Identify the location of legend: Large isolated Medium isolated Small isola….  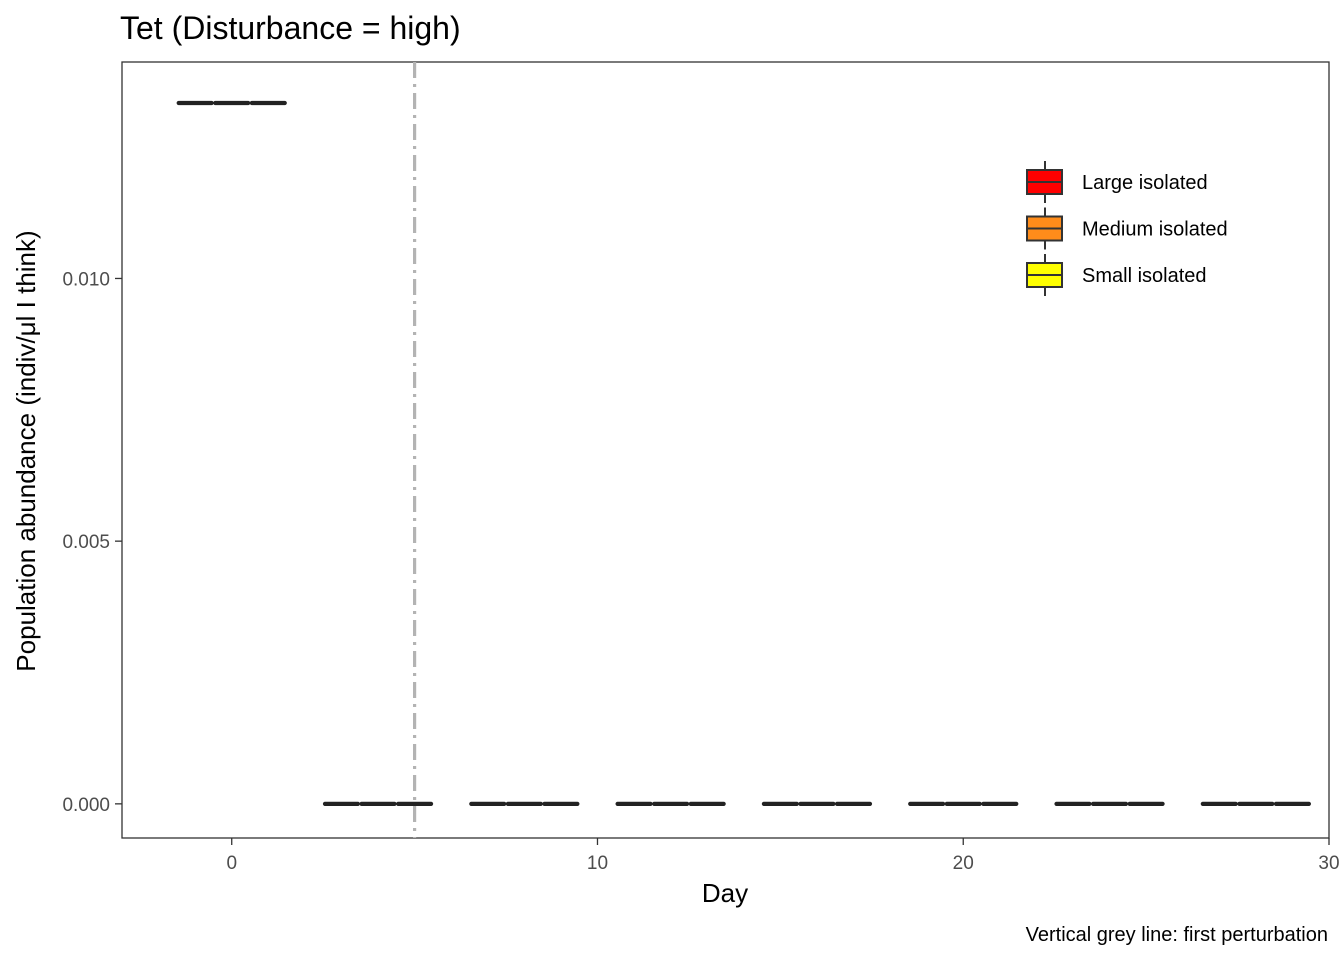
(1127, 228).